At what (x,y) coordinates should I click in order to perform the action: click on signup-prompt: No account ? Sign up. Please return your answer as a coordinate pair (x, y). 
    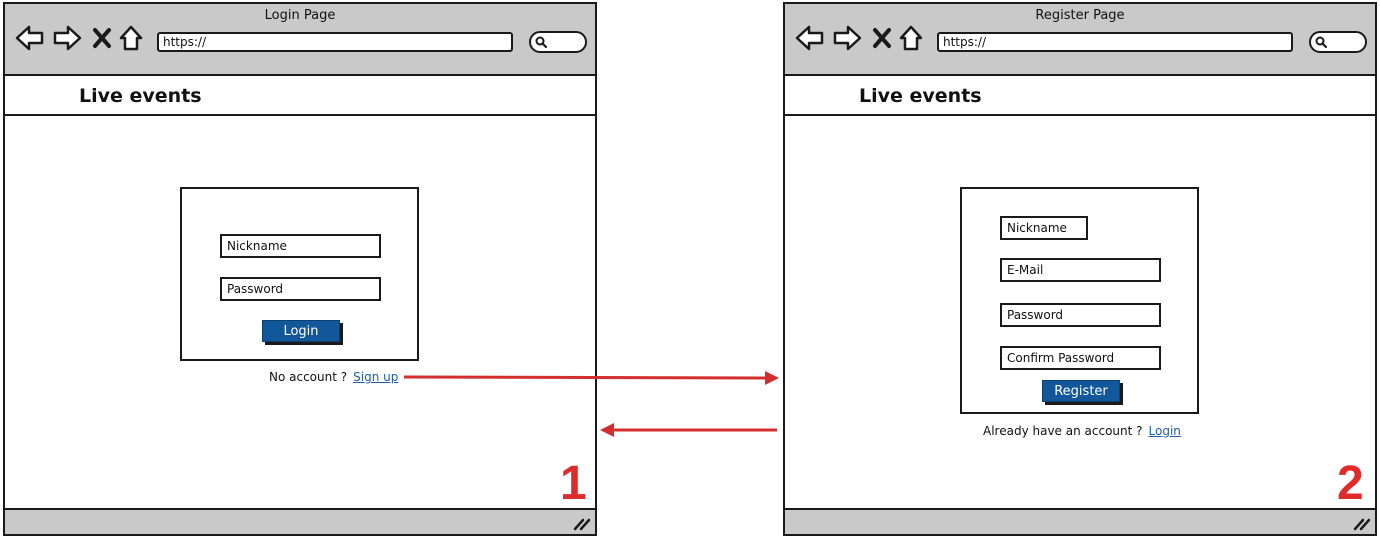
    Looking at the image, I should click on (333, 377).